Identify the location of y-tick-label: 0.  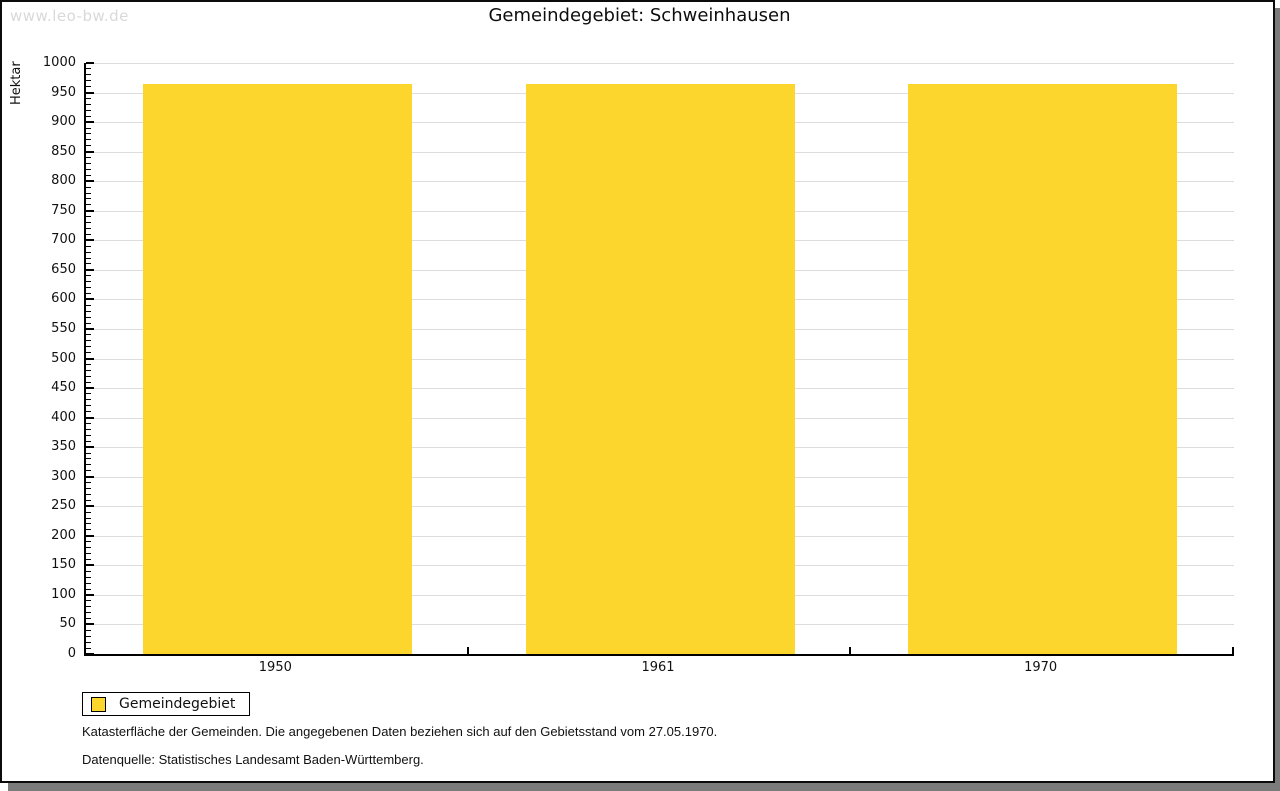
(71, 653).